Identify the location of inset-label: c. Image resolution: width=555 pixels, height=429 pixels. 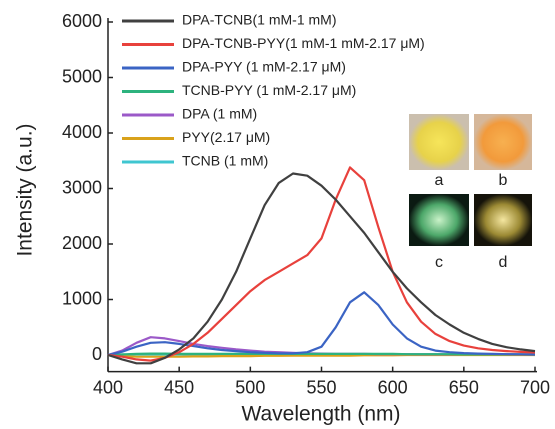
(439, 262).